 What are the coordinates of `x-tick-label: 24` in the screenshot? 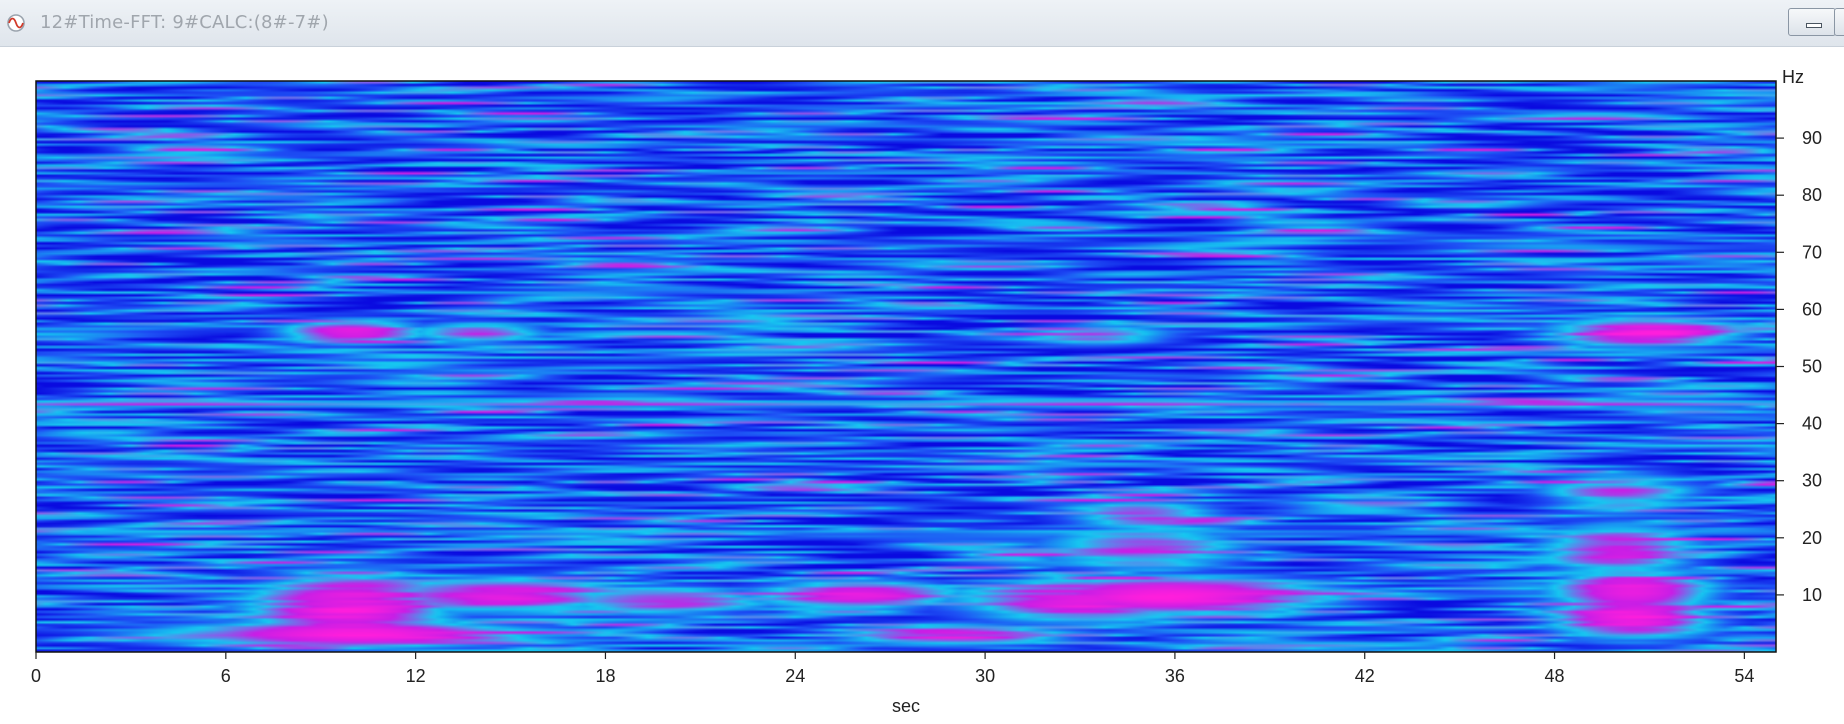 It's located at (795, 676).